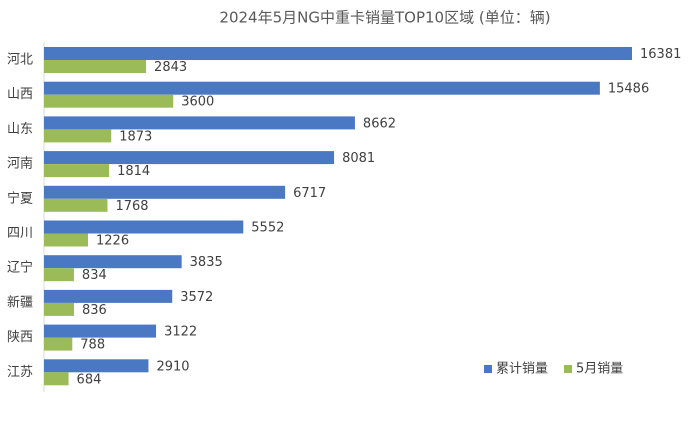 This screenshot has width=700, height=434. I want to click on chart-title: 2024年5月NG中重卡销量TOP10区域 (单位：辆), so click(384, 18).